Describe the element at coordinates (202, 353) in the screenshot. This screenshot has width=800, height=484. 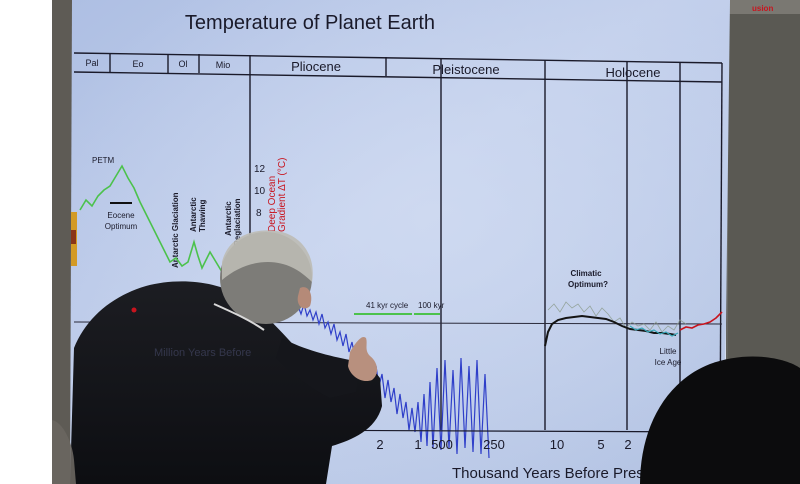
I see `jacket-reflection-text: Million Years Before` at that location.